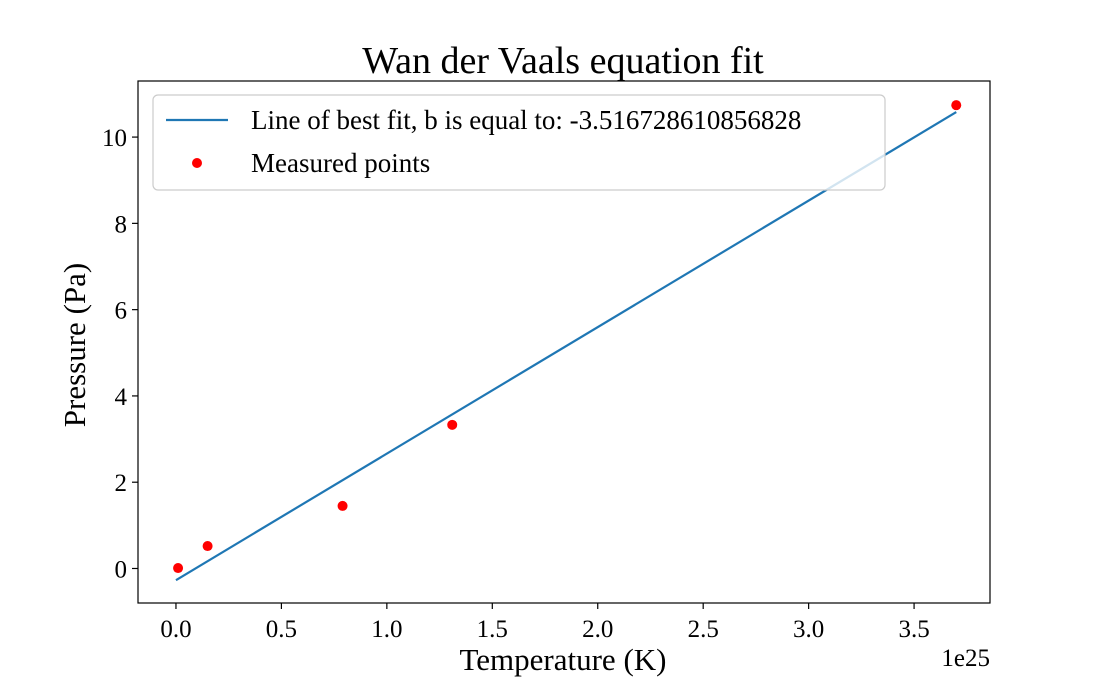  I want to click on y-tick-label: 4, so click(121, 397).